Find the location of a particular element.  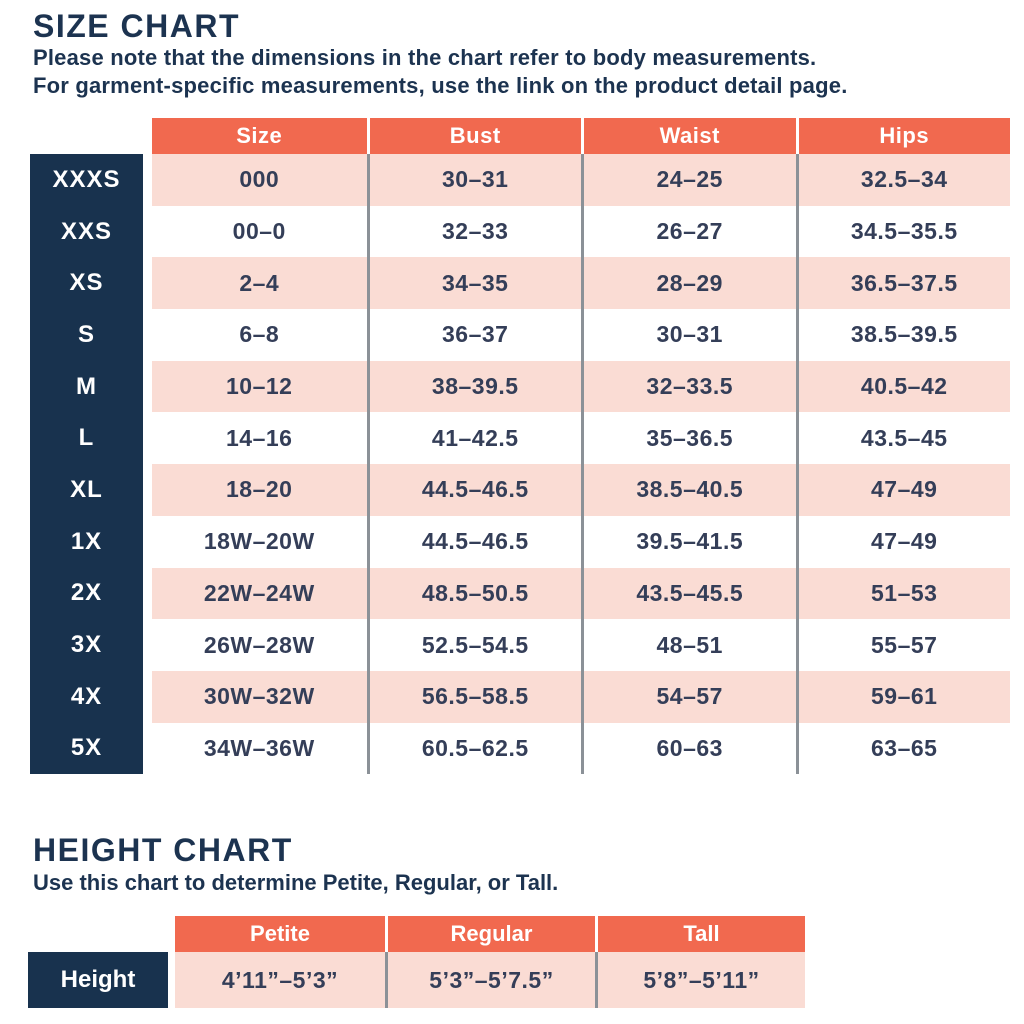

size-row-label: 4X is located at coordinates (86, 696).